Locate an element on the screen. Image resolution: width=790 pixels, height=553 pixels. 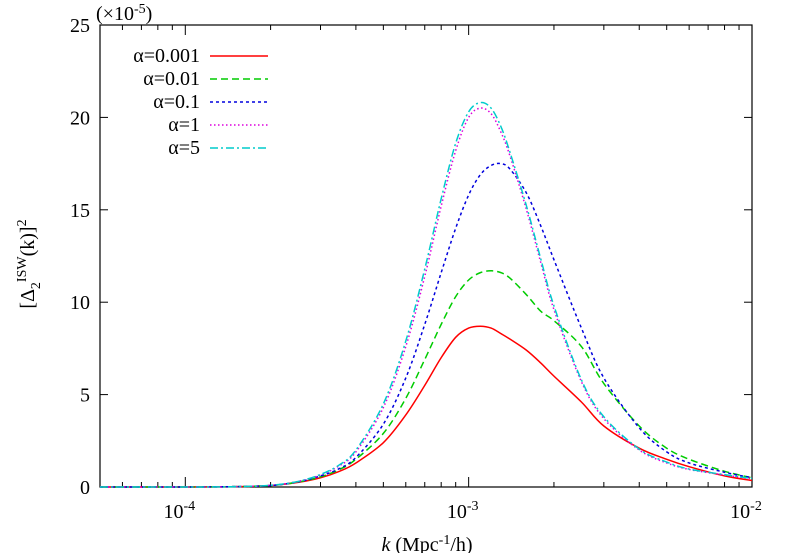
y-axis-label: [Δ2ISW(k)]2 is located at coordinates (29, 263).